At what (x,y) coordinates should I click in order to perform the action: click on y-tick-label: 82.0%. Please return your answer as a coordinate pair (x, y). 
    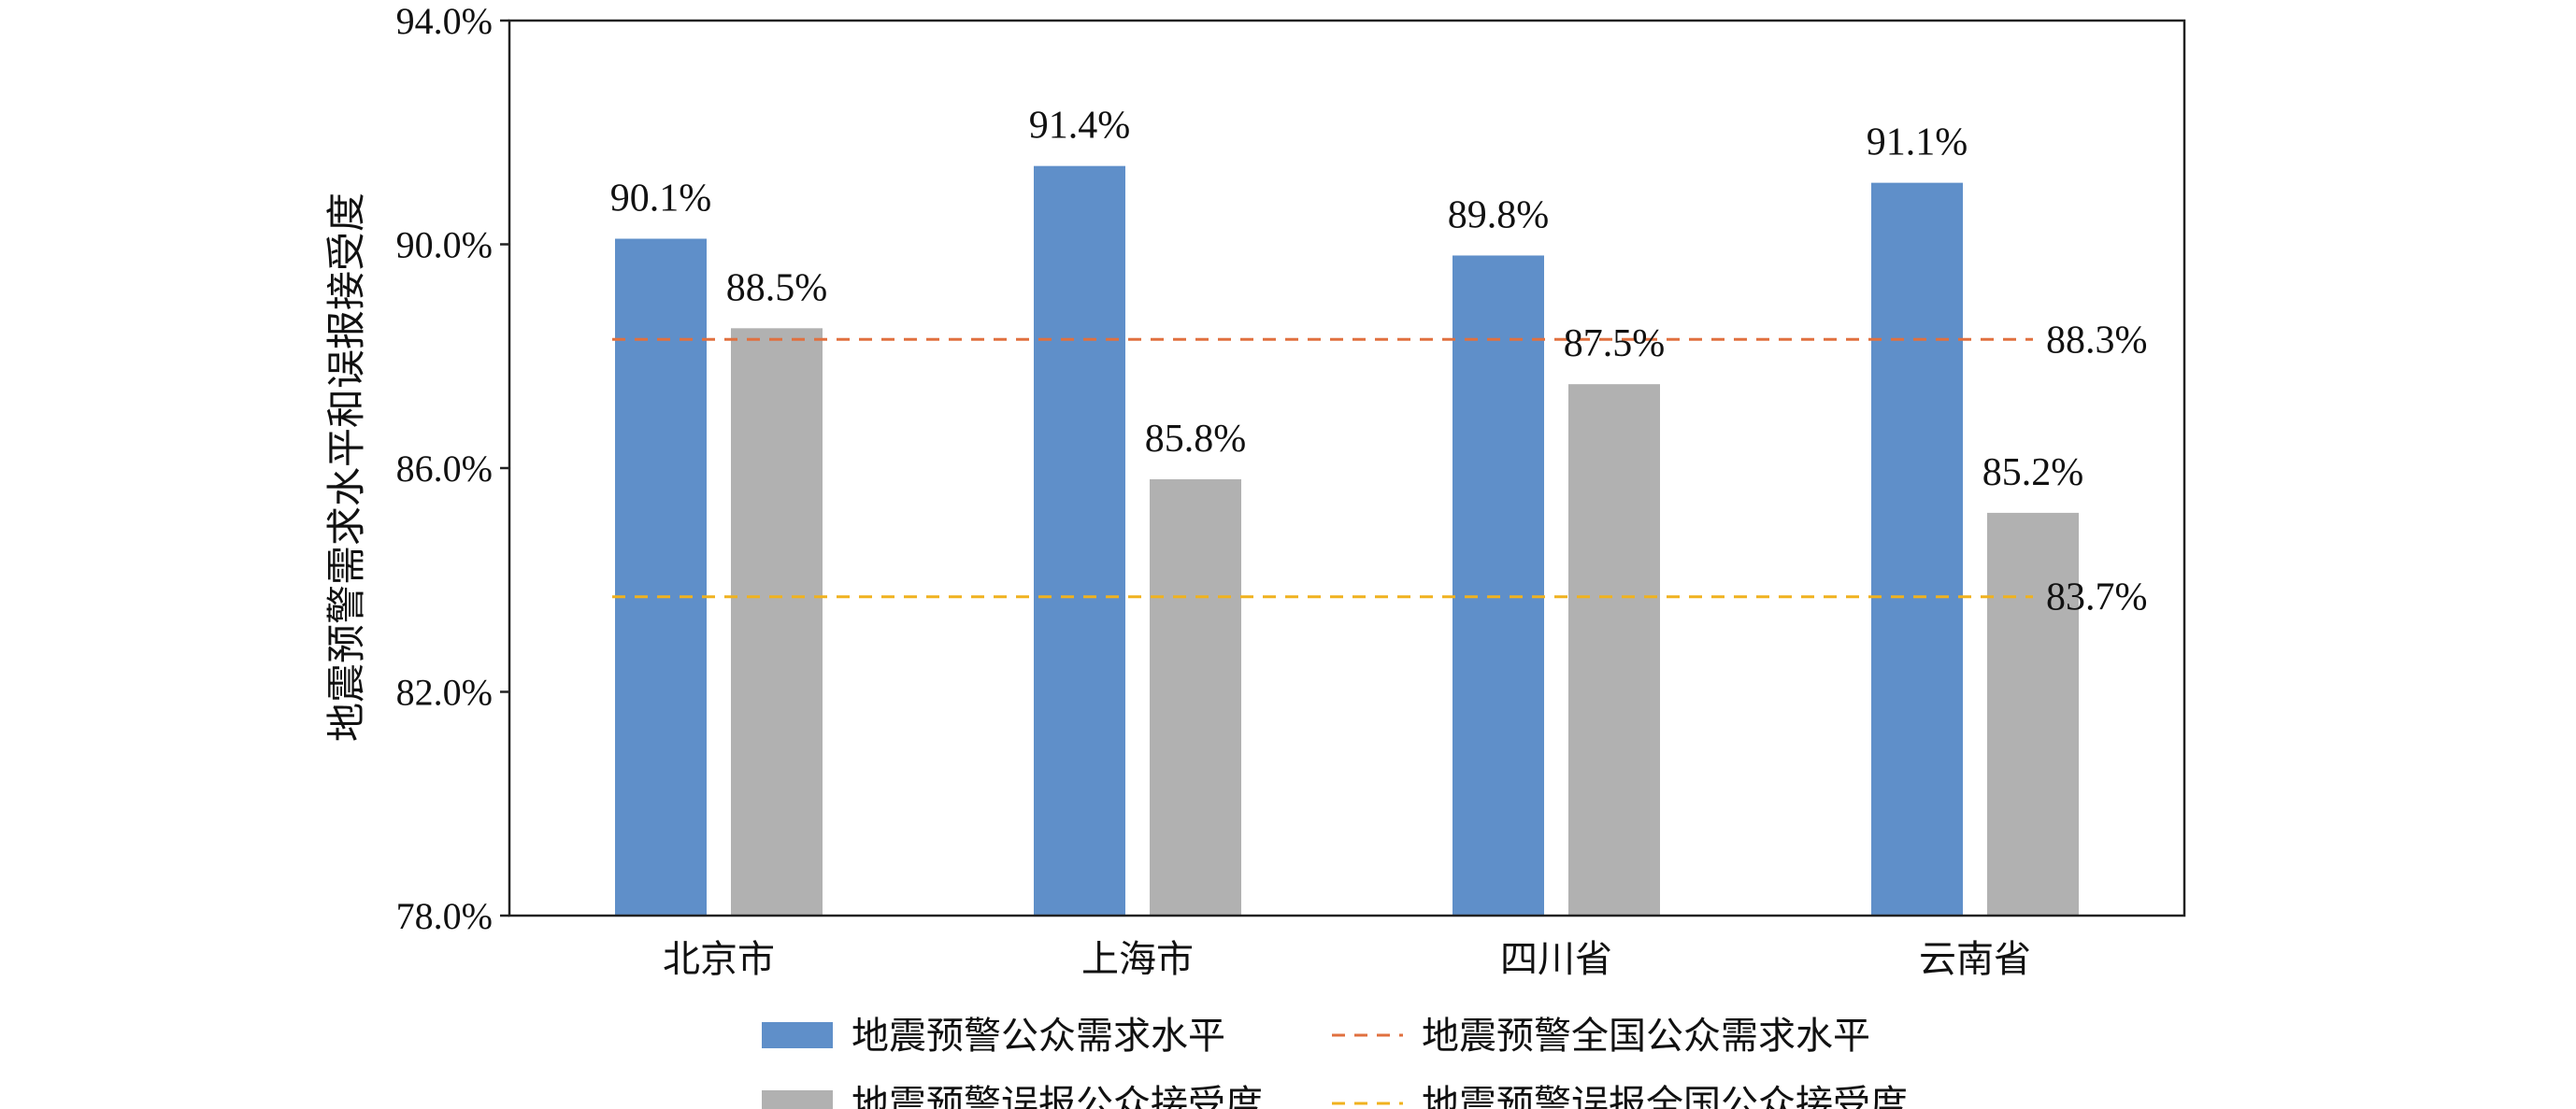
    Looking at the image, I should click on (444, 693).